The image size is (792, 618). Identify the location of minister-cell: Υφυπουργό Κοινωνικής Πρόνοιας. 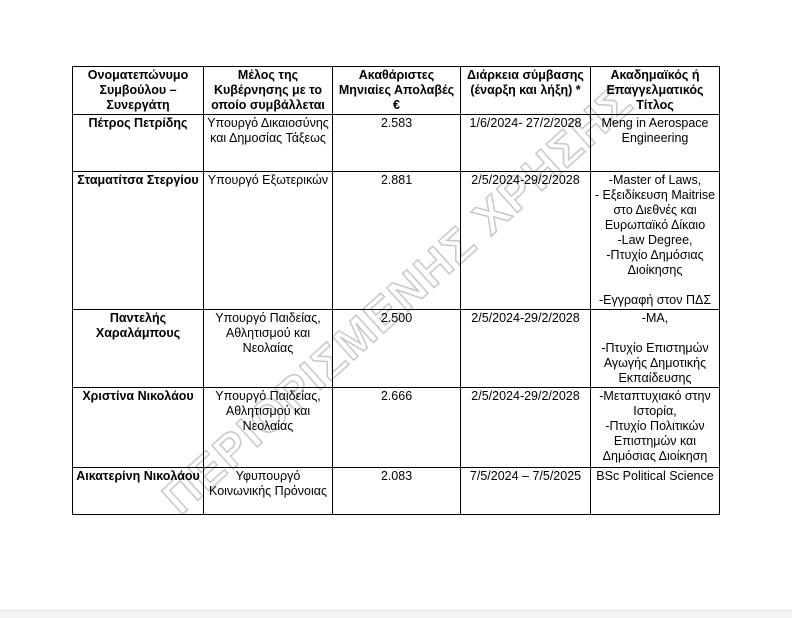
(268, 491).